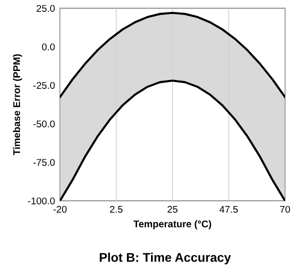  I want to click on x-tick-label: 2.5, so click(116, 209).